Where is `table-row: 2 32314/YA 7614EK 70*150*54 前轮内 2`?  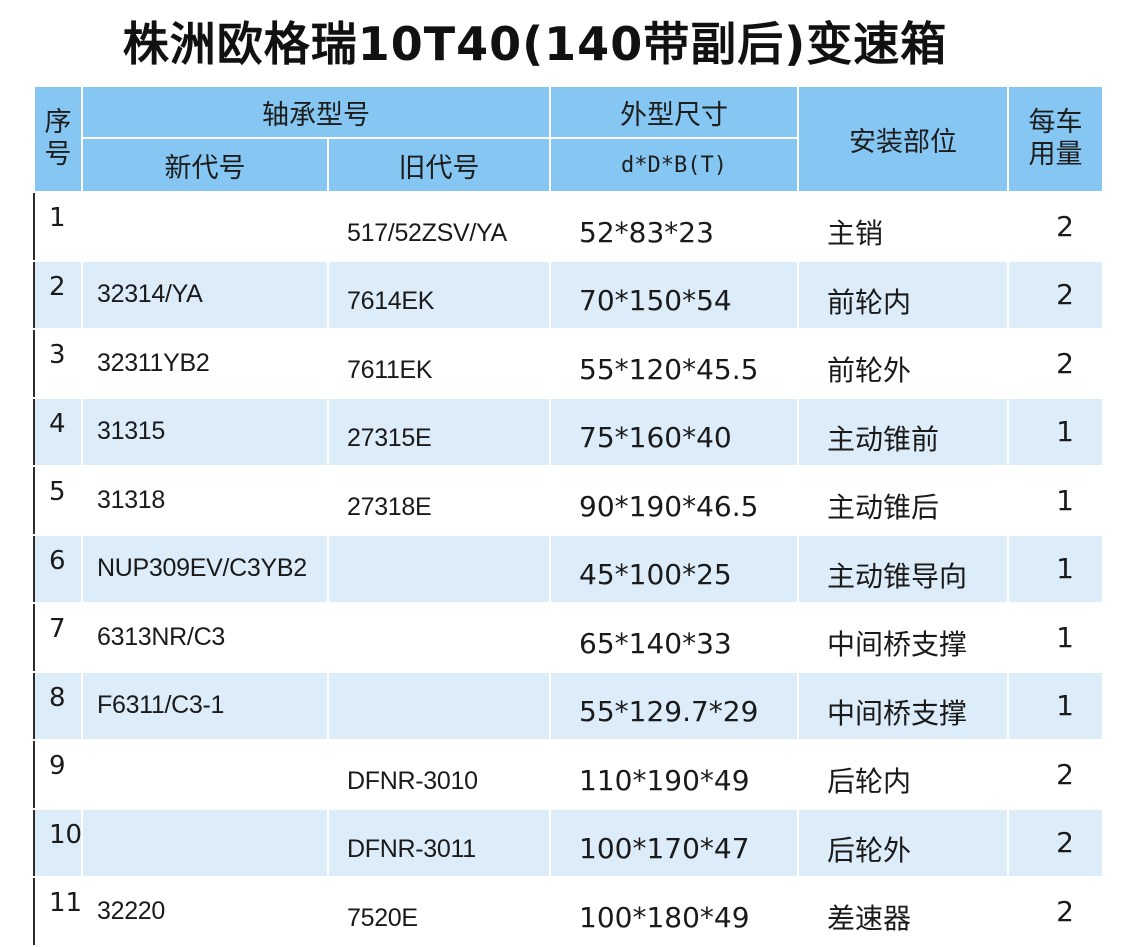 table-row: 2 32314/YA 7614EK 70*150*54 前轮内 2 is located at coordinates (569, 295).